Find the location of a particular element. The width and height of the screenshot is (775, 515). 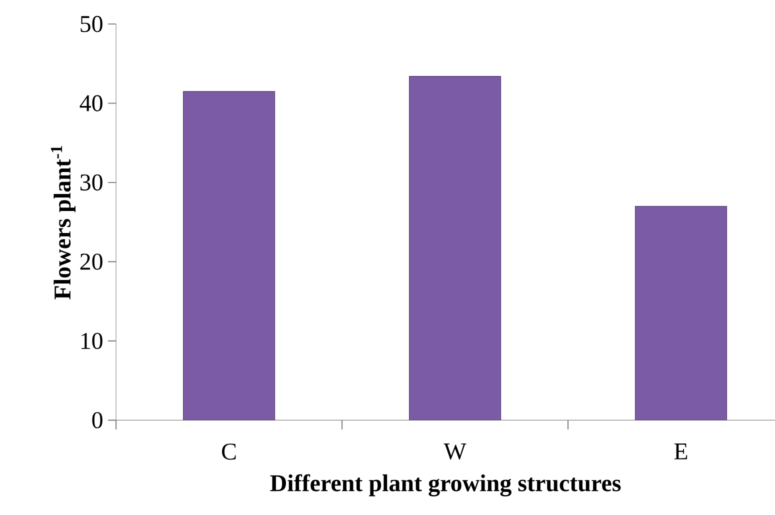

y-tick-label: 0 is located at coordinates (97, 420).